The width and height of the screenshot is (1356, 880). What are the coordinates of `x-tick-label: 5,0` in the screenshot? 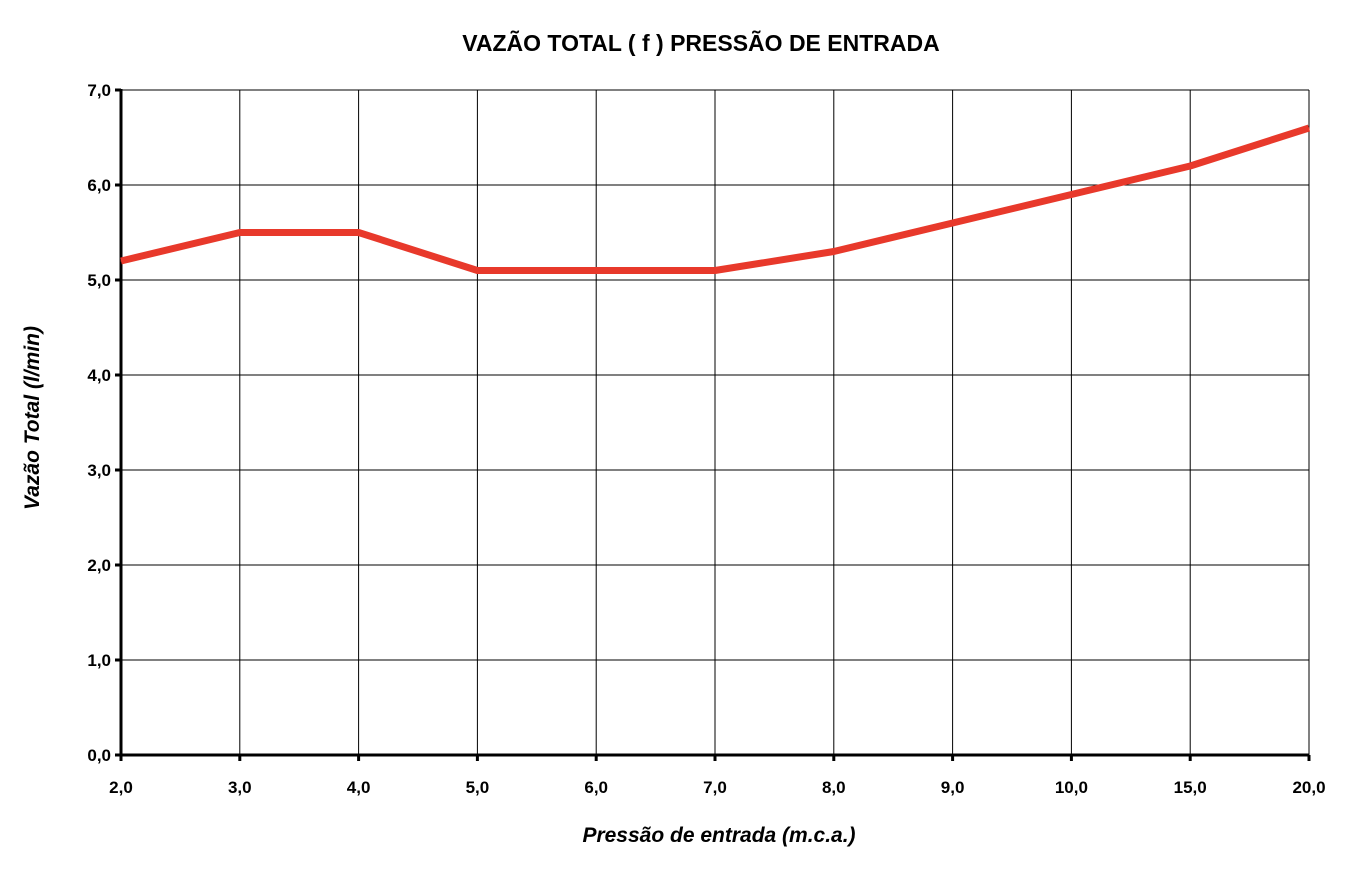 It's located at (478, 787).